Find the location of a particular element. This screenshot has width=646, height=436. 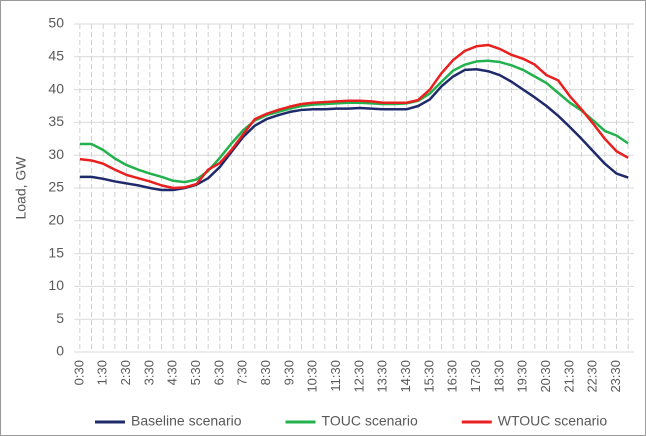

y-tick-label: 15 is located at coordinates (56, 252).